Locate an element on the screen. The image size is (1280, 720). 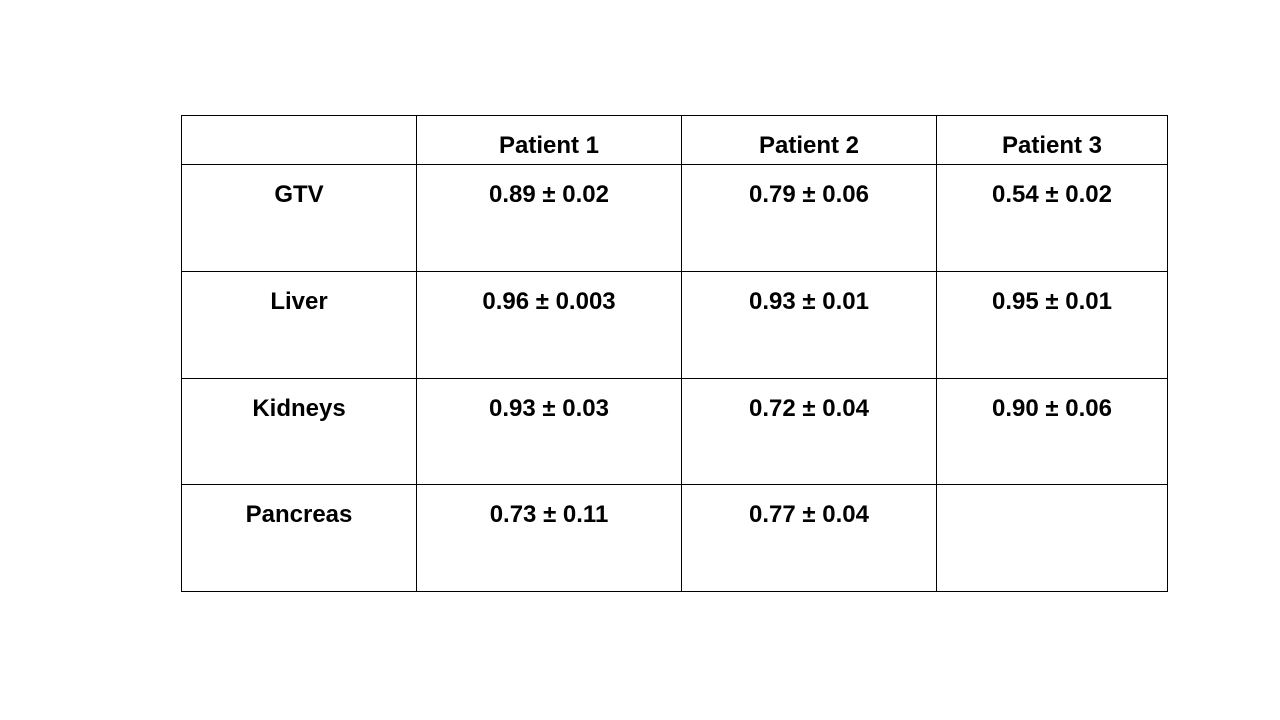
value-cell-gtv-p3: 0.54 ± 0.02 is located at coordinates (1052, 218).